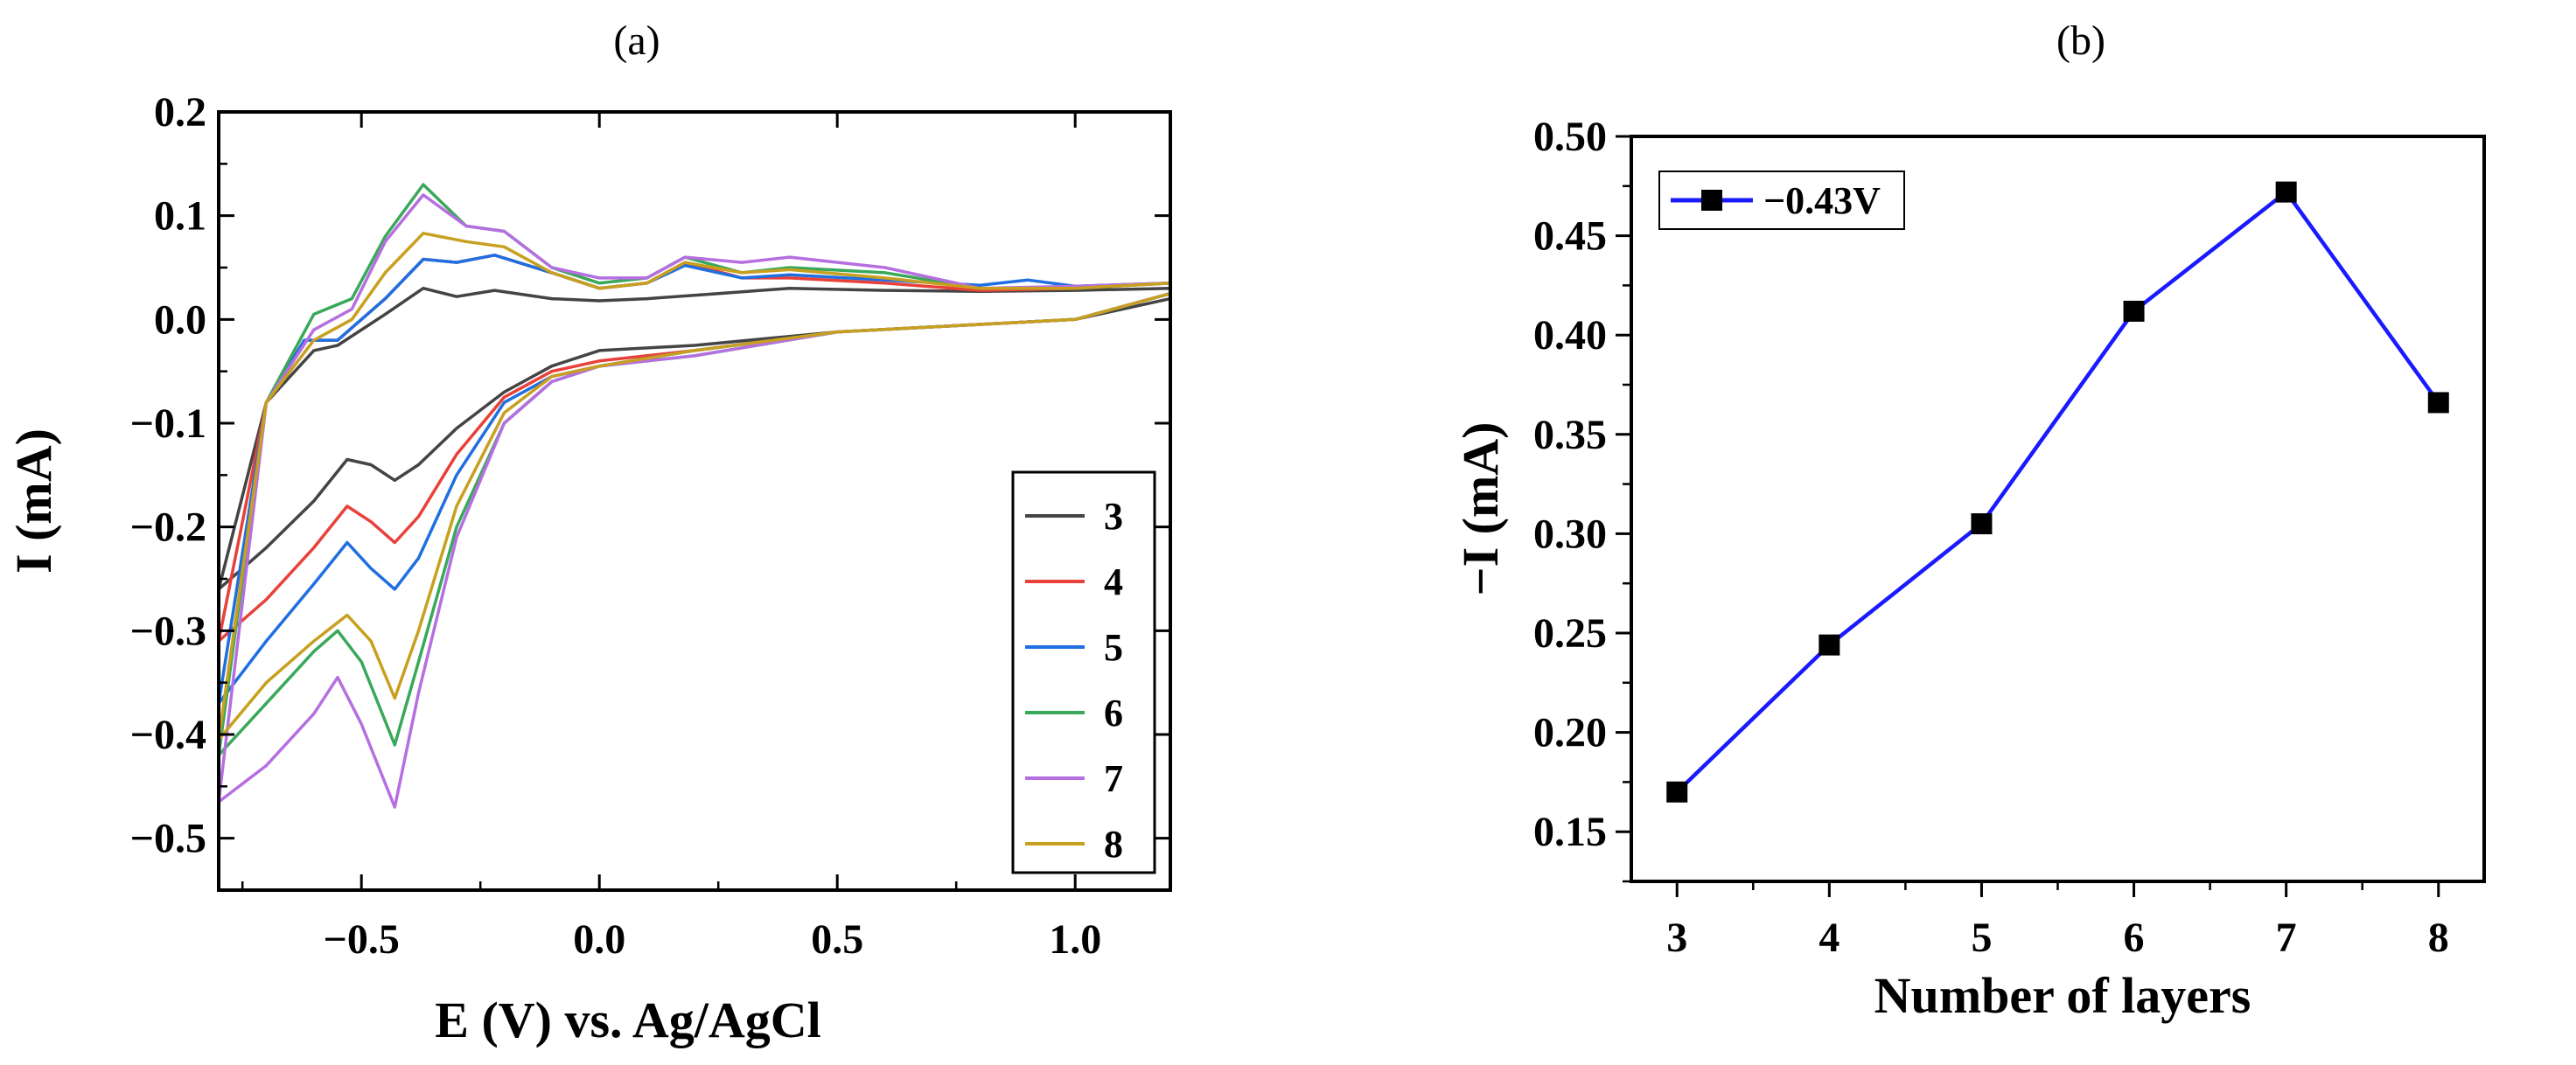  Describe the element at coordinates (180, 112) in the screenshot. I see `panel-a-y-tick-label: 0.2` at that location.